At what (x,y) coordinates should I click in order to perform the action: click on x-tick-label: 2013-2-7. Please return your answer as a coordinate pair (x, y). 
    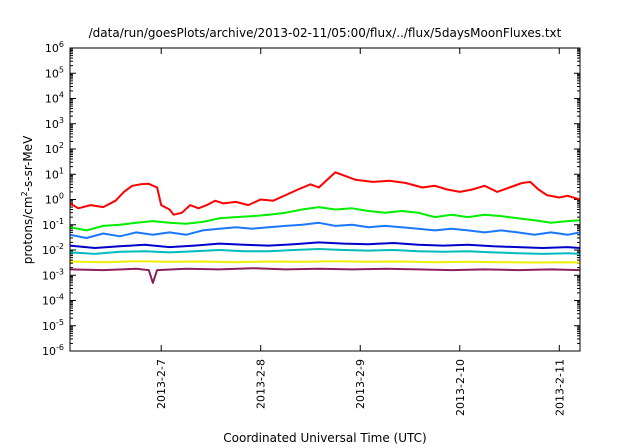
    Looking at the image, I should click on (161, 384).